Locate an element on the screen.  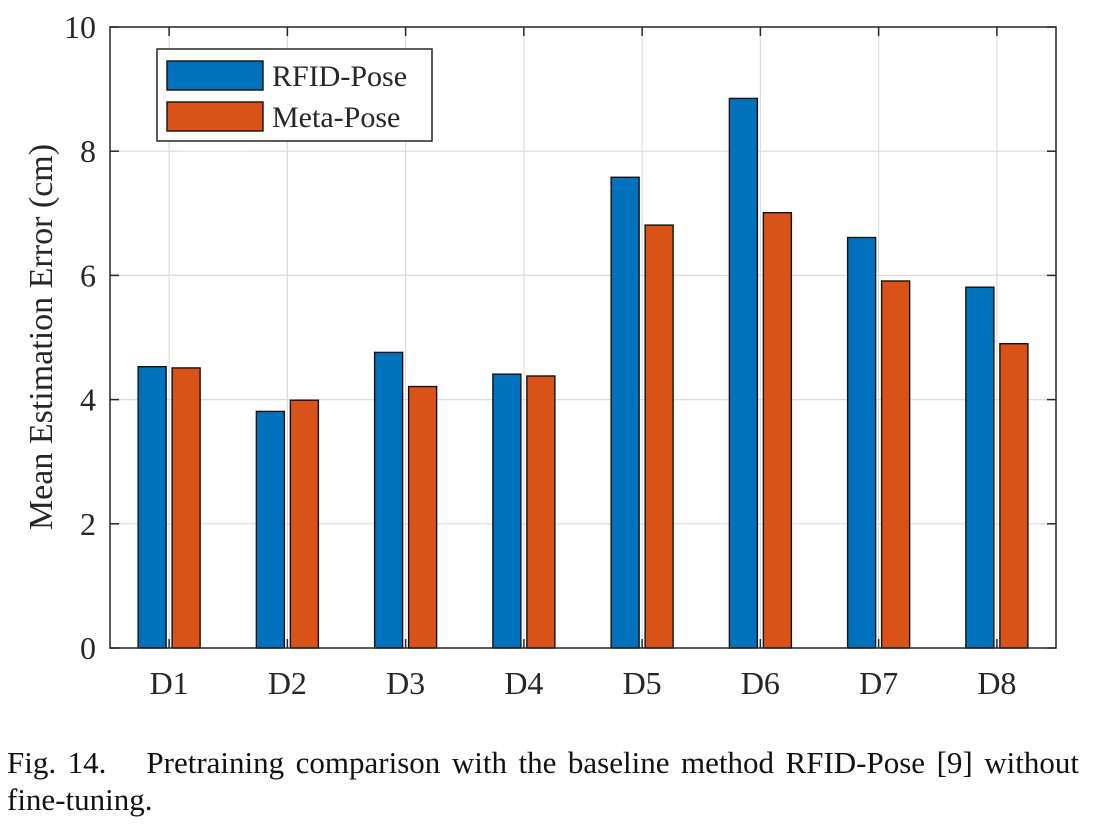
bar-rfid-pose-d2 is located at coordinates (270, 529).